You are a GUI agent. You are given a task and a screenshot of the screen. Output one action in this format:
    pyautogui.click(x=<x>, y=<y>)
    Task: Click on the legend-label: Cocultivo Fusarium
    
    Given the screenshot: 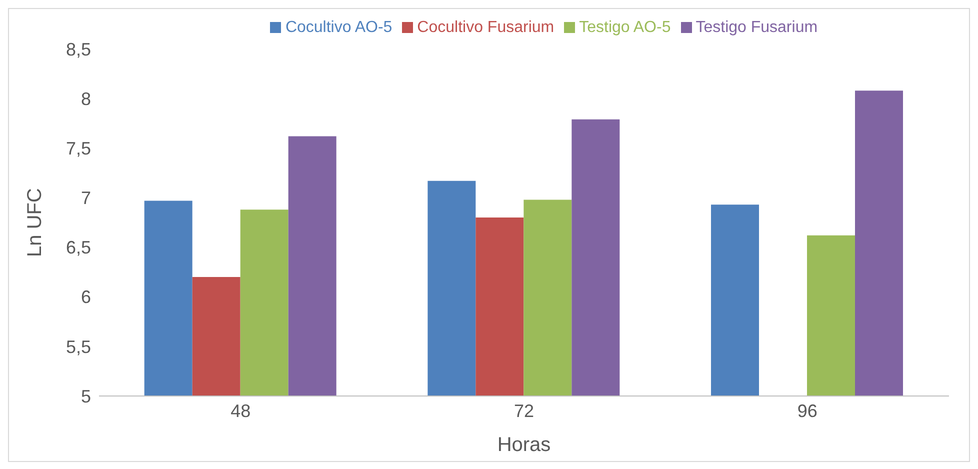 What is the action you would take?
    pyautogui.click(x=485, y=27)
    